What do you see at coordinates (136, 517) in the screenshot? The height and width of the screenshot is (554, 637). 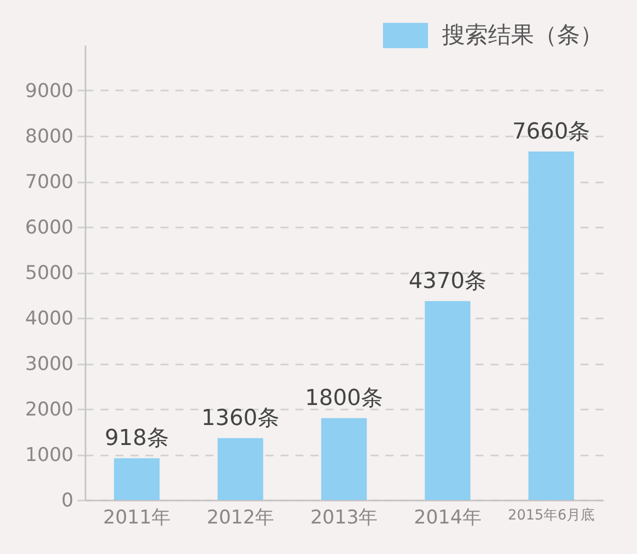 I see `x-tick-label: 2011年` at bounding box center [136, 517].